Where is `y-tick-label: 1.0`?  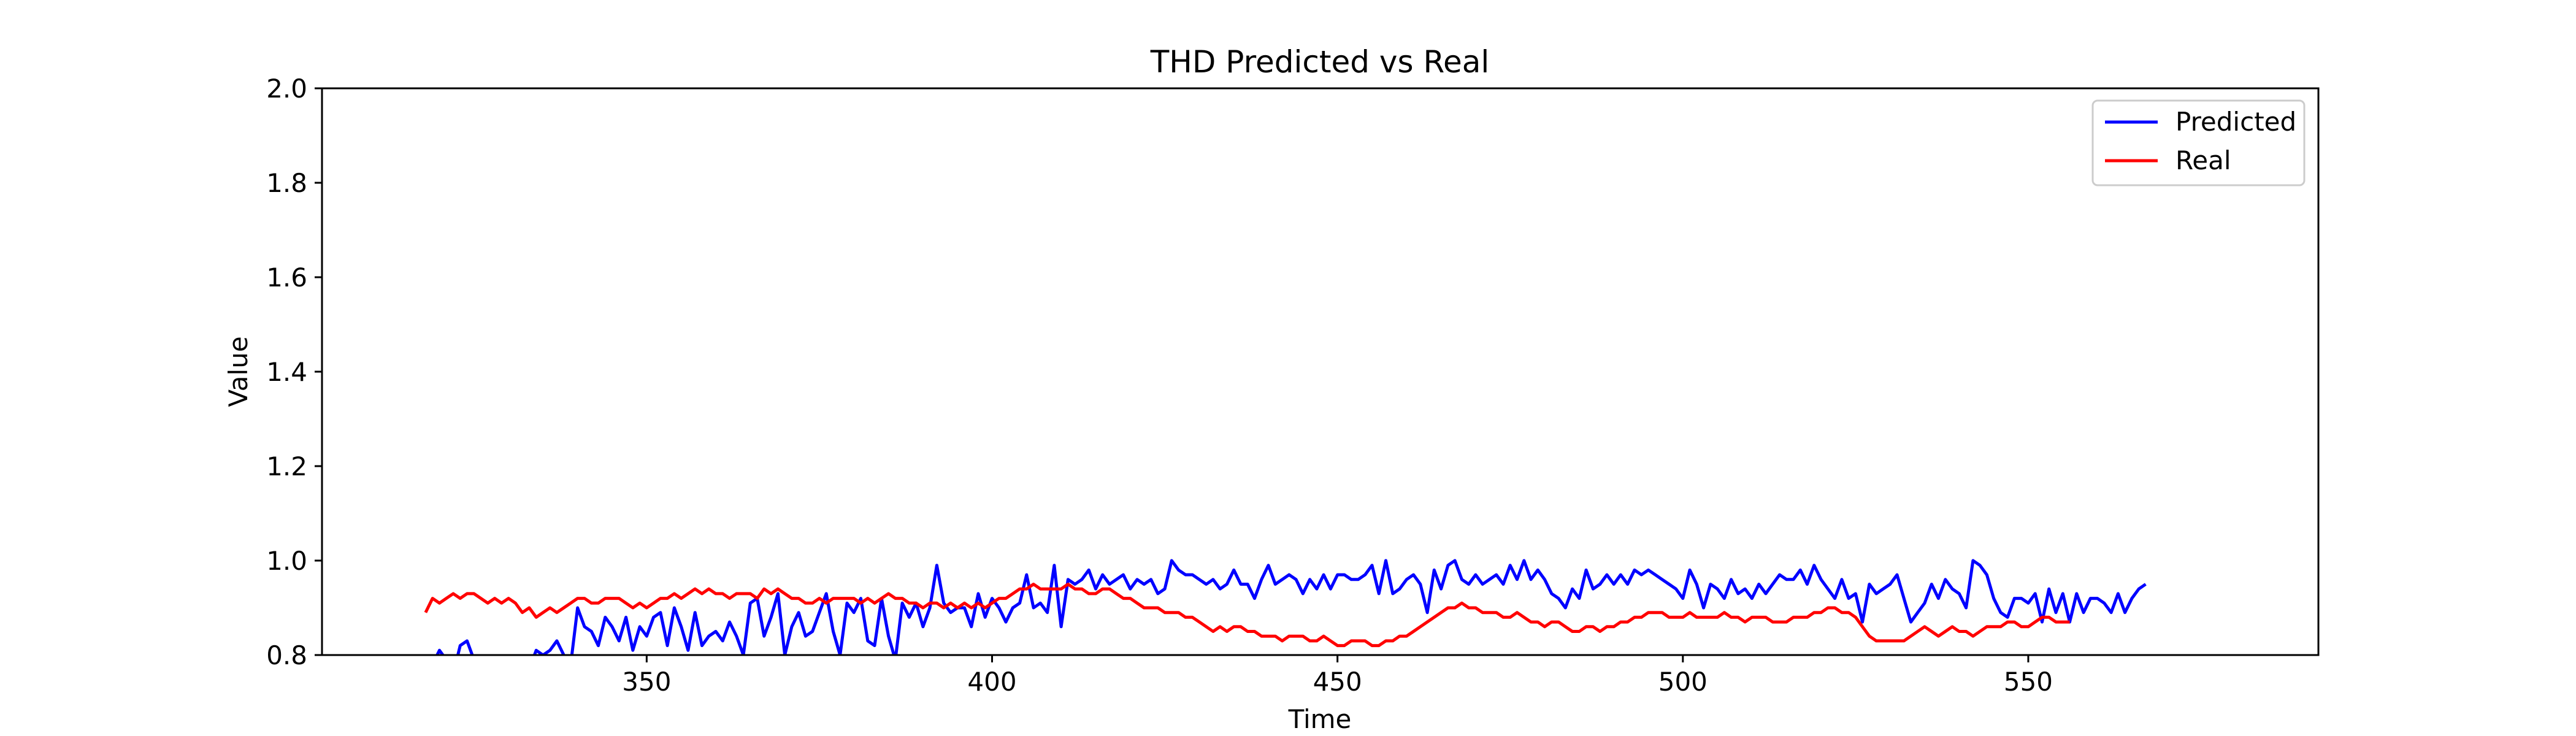 y-tick-label: 1.0 is located at coordinates (286, 561).